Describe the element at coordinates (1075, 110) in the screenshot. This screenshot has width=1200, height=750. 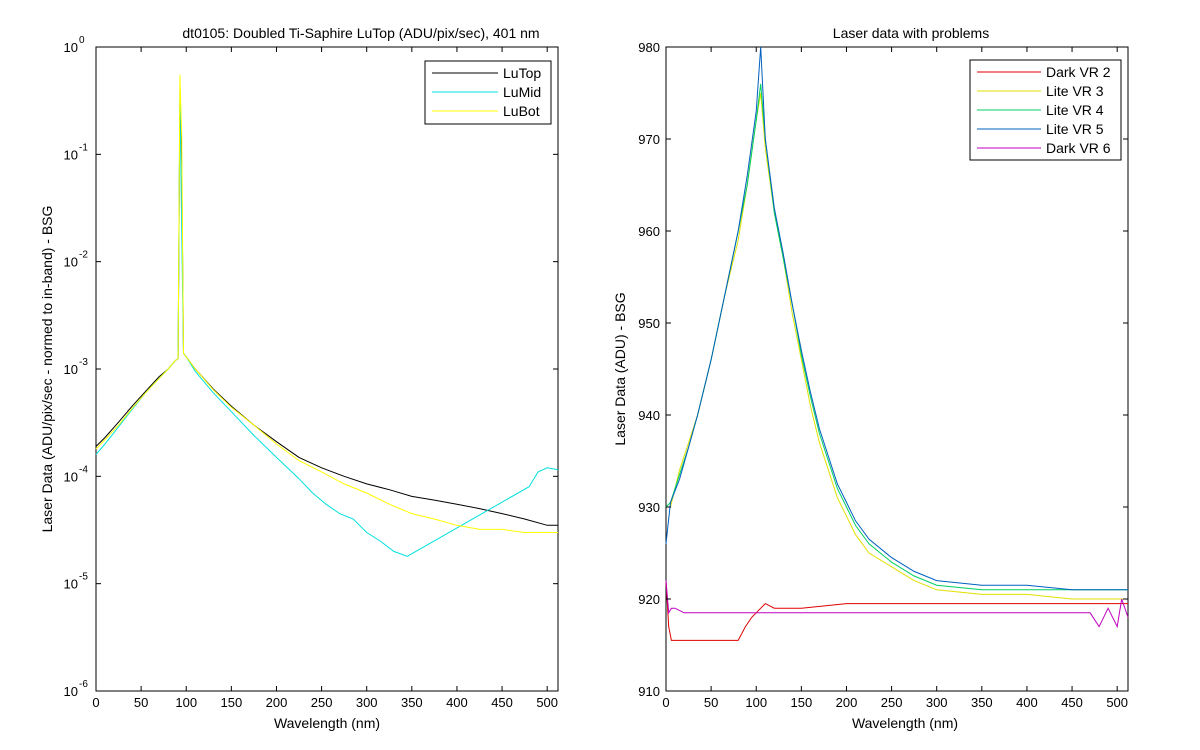
I see `legend-label-lite-vr-4: Lite VR 4` at that location.